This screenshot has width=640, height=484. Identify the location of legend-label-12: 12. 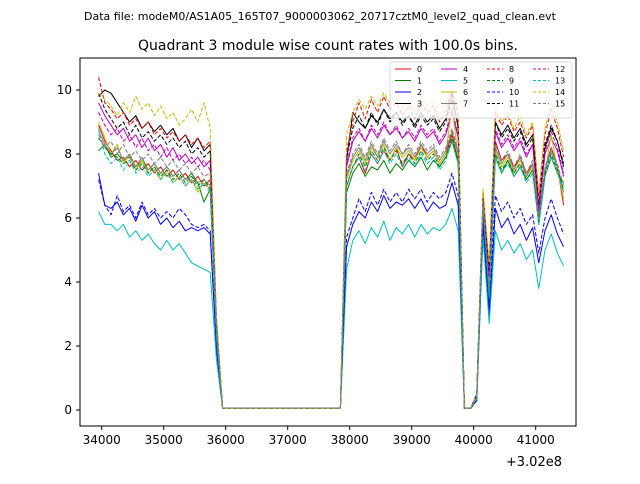
(560, 69).